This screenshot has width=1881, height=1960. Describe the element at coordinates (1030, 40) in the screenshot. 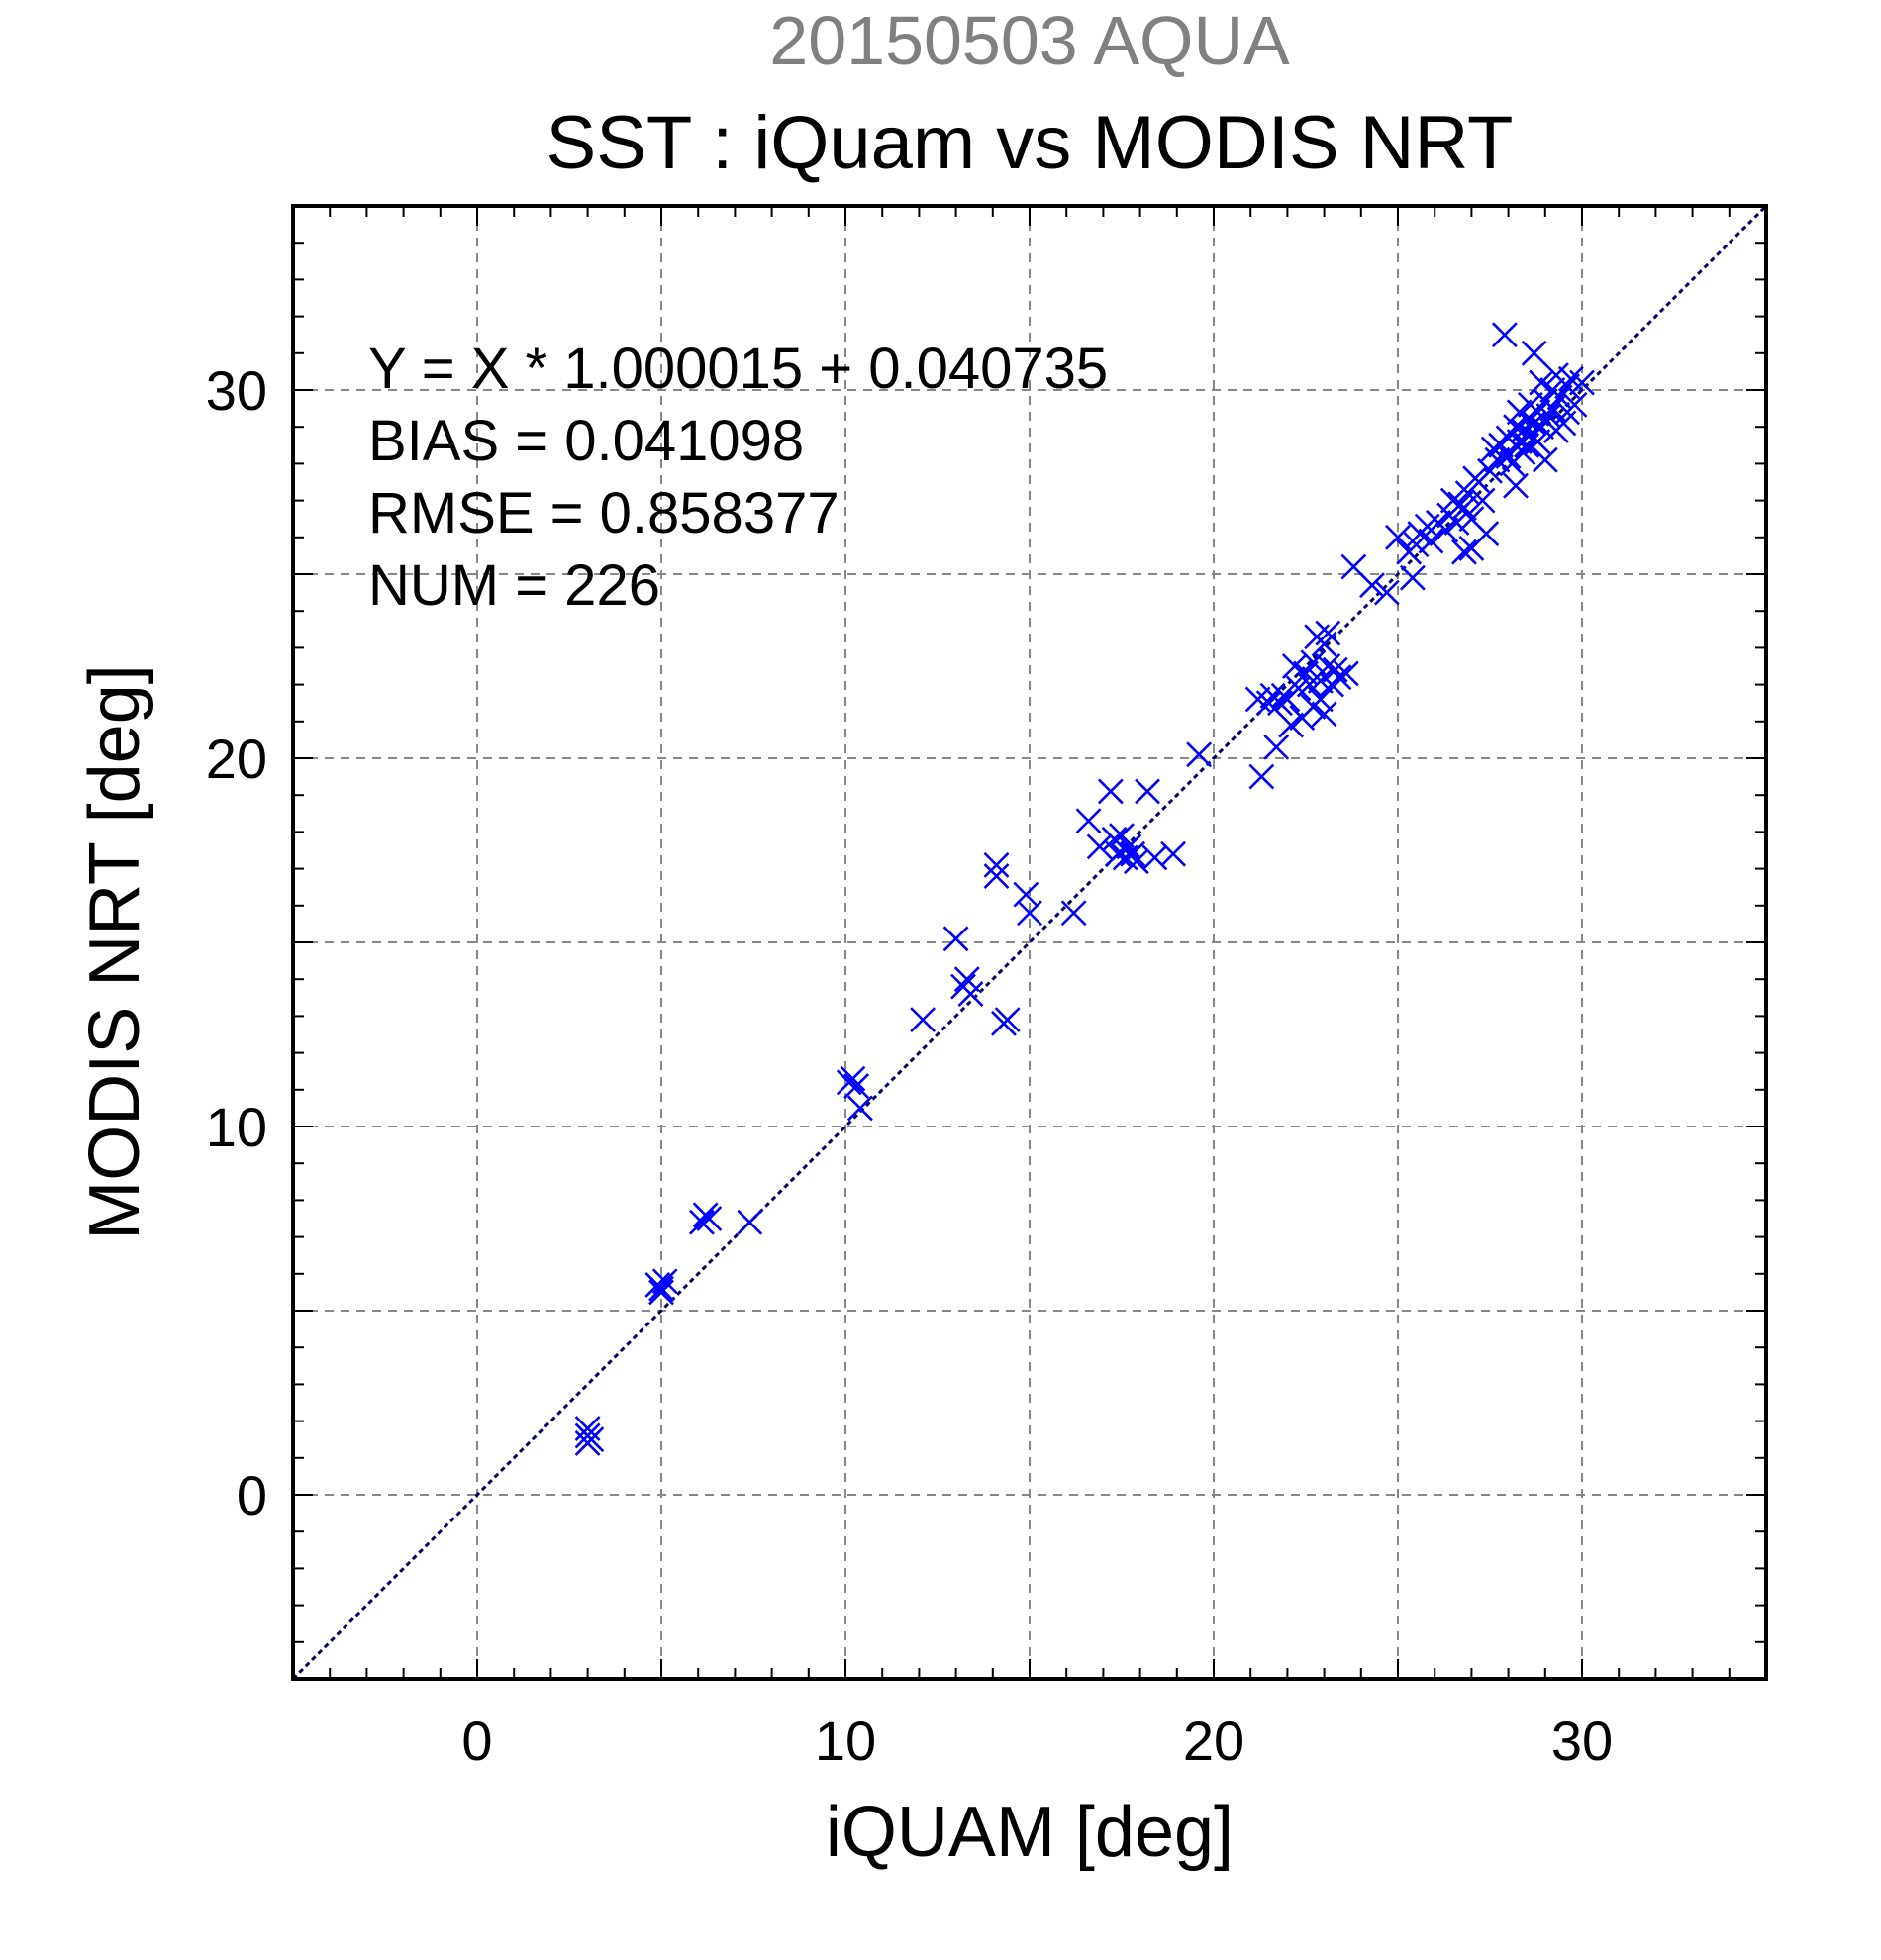

I see `chart-supertitle: 20150503 AQUA` at that location.